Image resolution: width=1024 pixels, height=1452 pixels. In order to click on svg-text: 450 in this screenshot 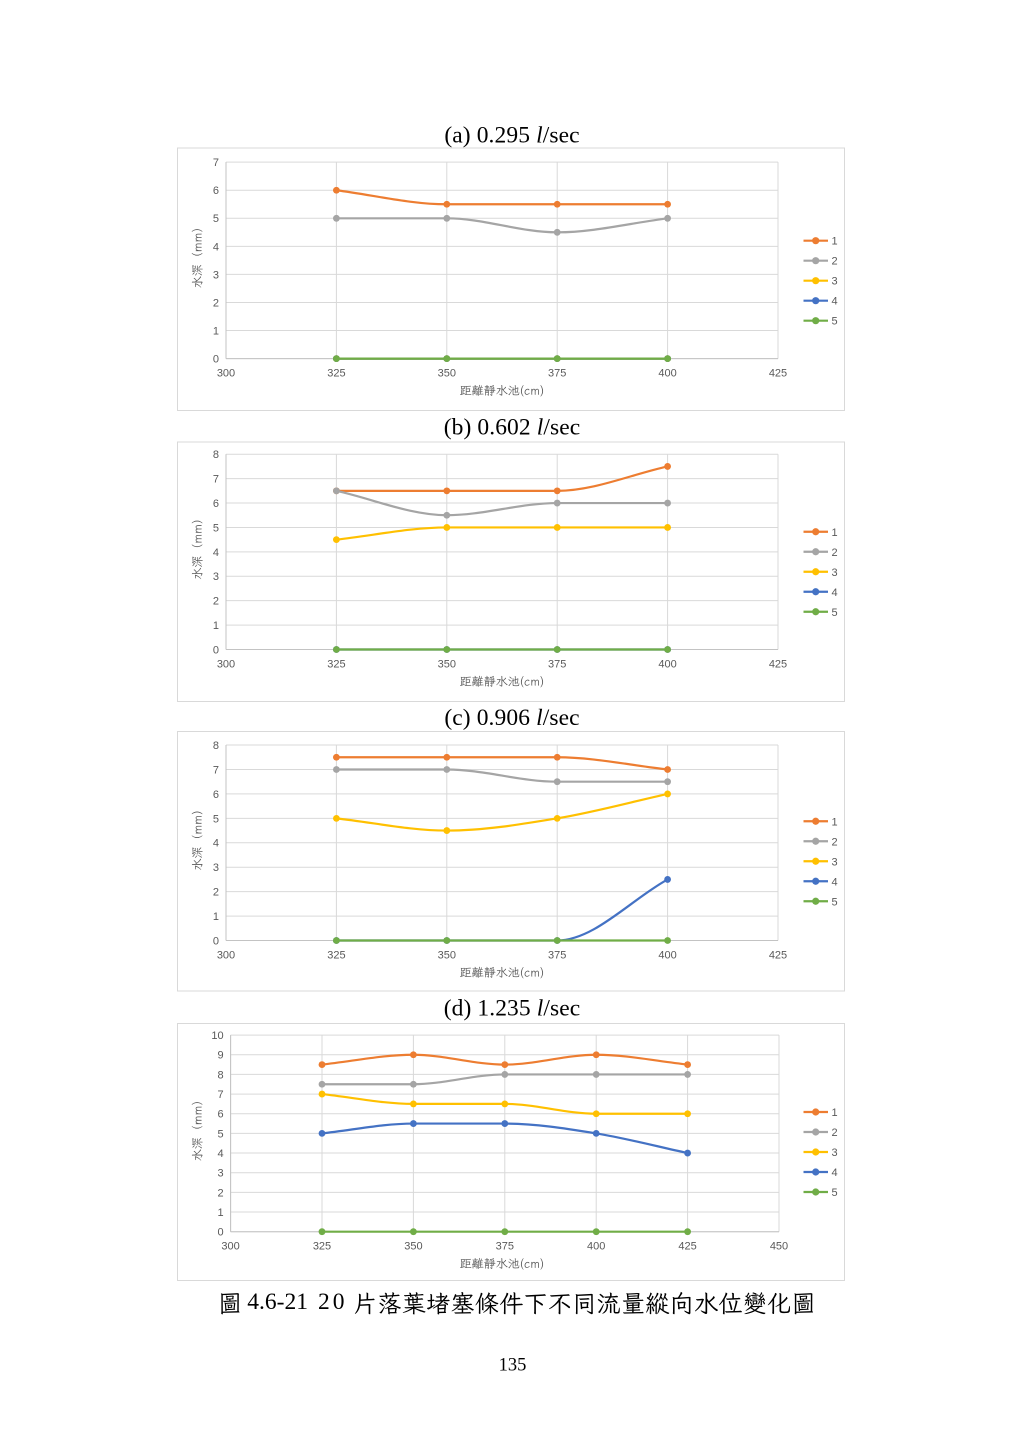, I will do `click(779, 1247)`.